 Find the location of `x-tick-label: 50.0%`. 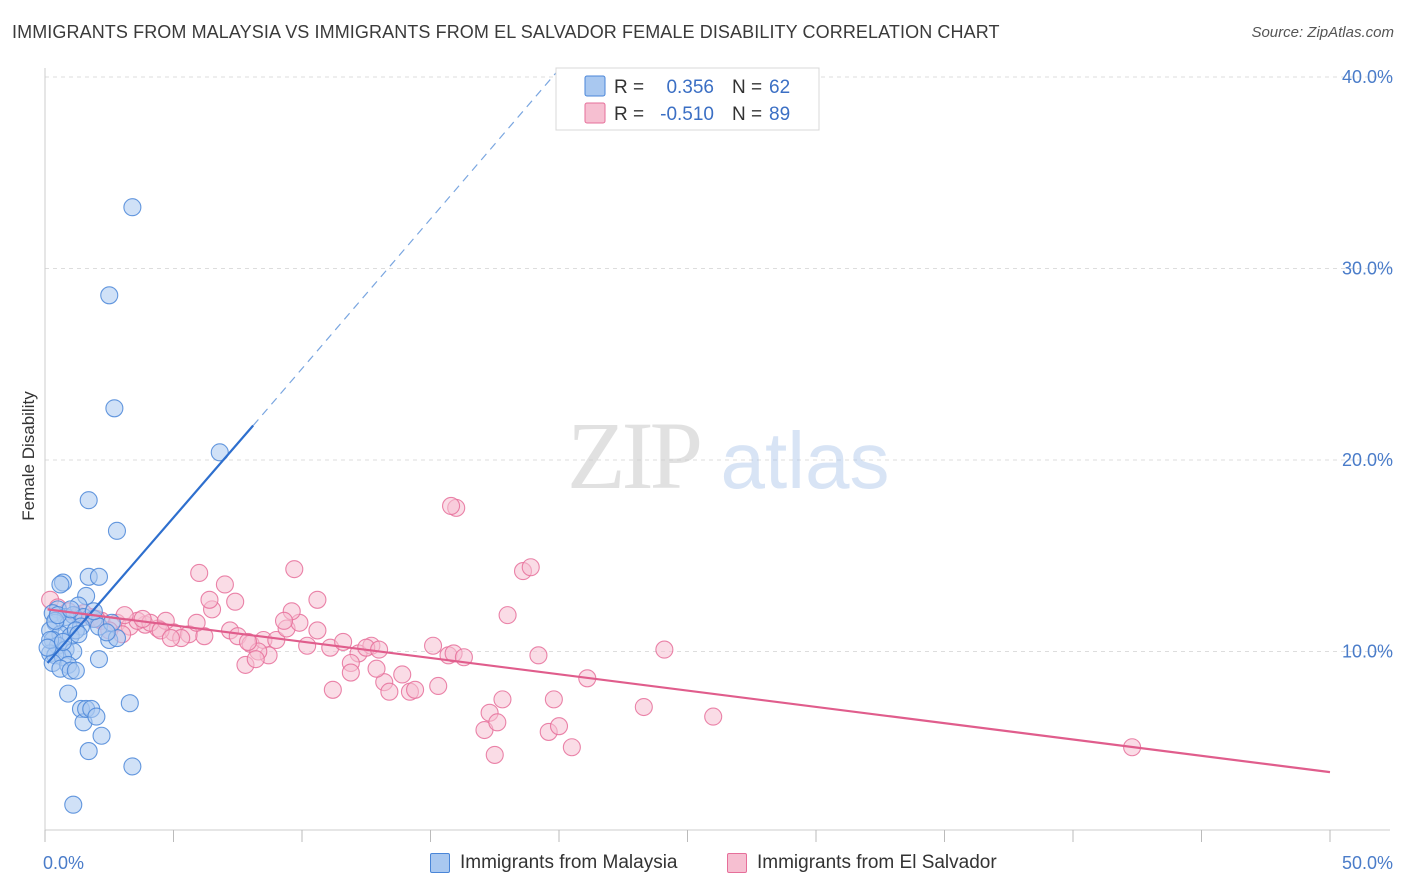

x-tick-label: 50.0% is located at coordinates (1367, 863).